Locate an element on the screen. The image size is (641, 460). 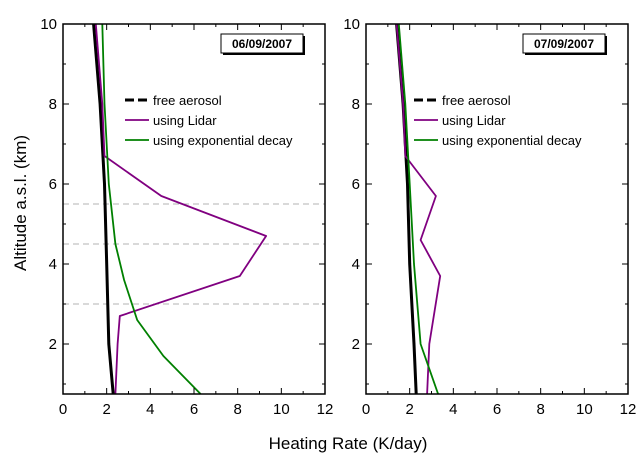
x-axis-label: Heating Rate (K/day) is located at coordinates (348, 443).